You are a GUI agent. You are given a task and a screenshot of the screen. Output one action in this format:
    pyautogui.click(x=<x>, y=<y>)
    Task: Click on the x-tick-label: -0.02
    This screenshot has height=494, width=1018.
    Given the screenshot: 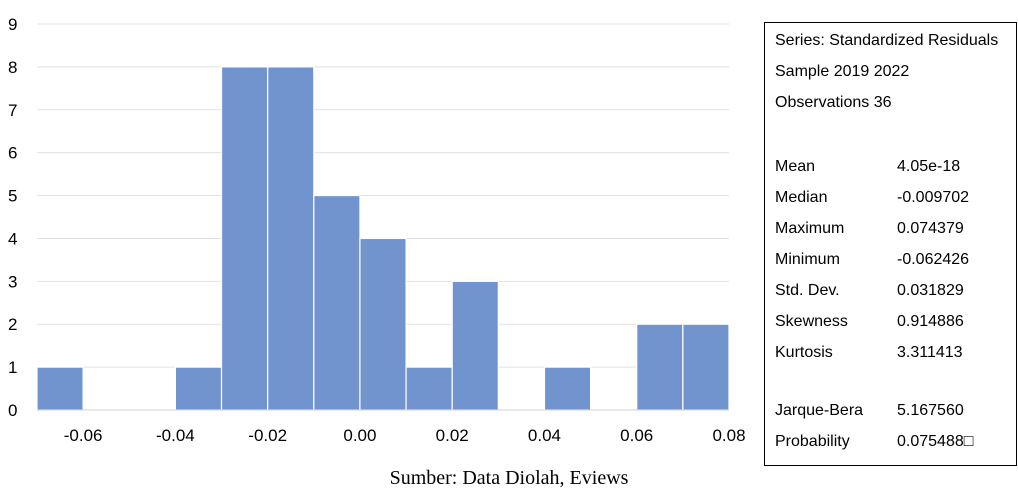 What is the action you would take?
    pyautogui.click(x=267, y=435)
    